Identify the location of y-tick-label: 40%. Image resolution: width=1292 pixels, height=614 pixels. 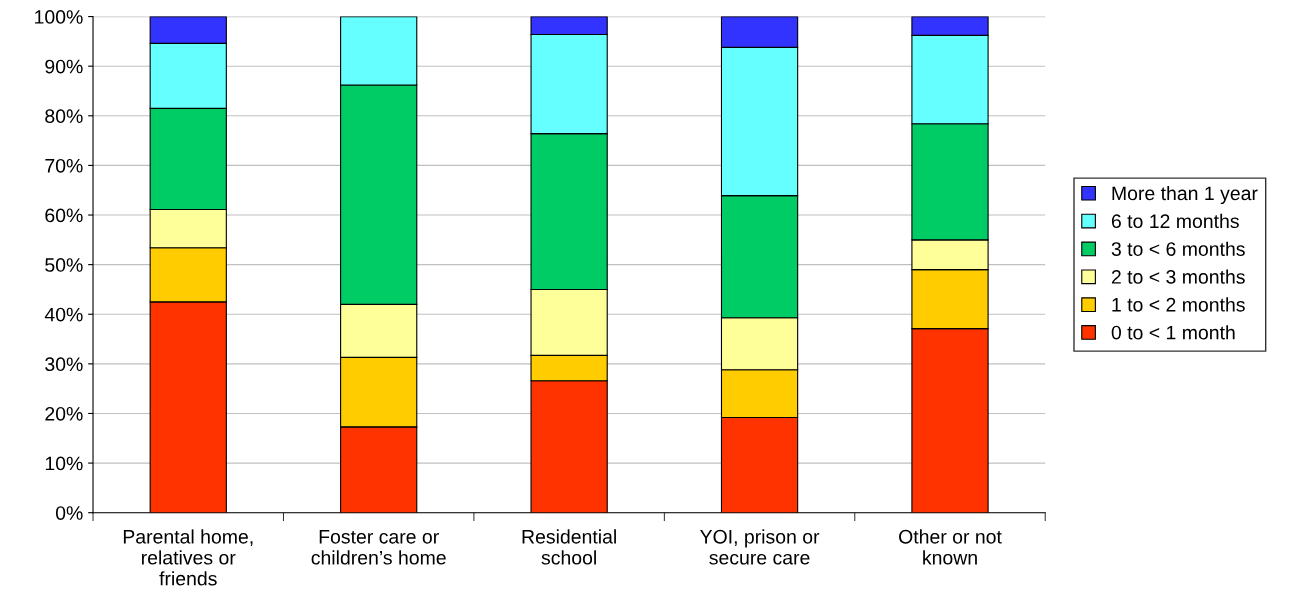
(63, 314).